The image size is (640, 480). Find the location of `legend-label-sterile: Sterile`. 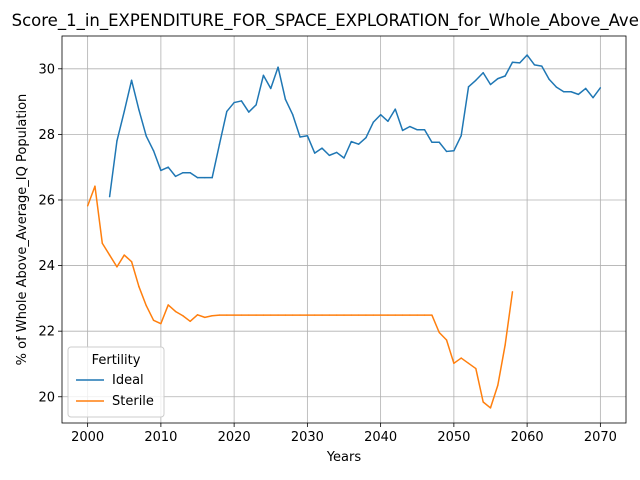

legend-label-sterile: Sterile is located at coordinates (133, 401).